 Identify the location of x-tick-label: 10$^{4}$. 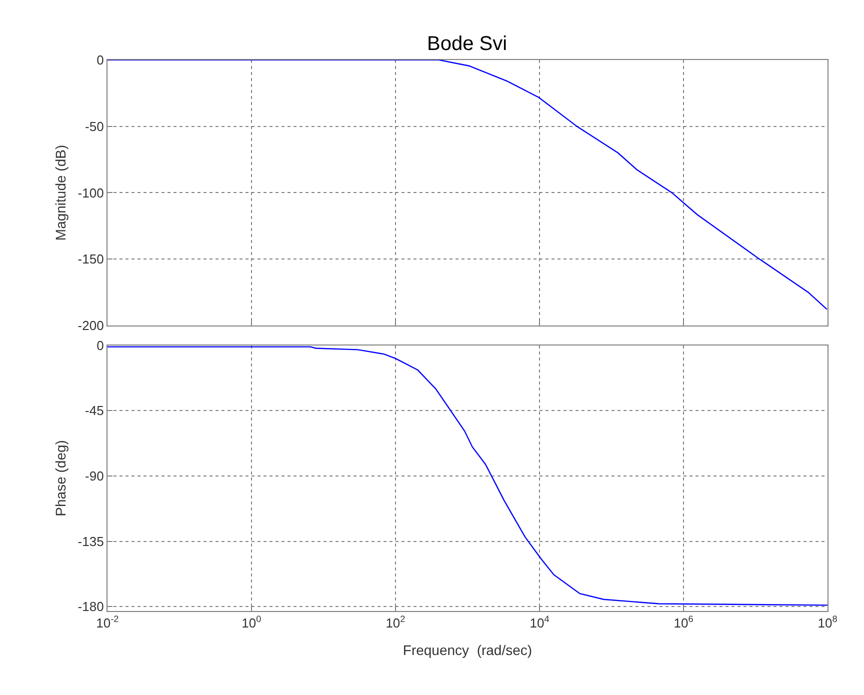
(540, 622).